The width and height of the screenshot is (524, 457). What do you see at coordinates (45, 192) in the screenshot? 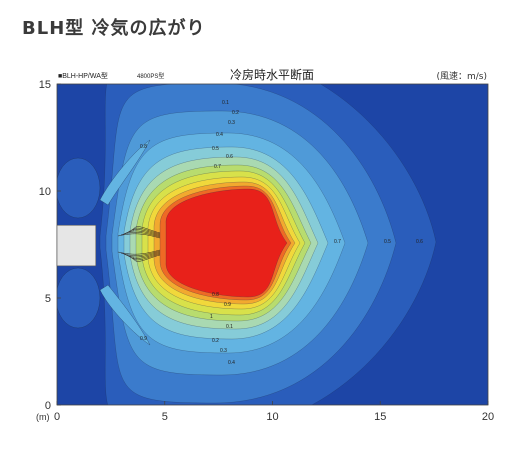
I see `y-tick-label: 10` at bounding box center [45, 192].